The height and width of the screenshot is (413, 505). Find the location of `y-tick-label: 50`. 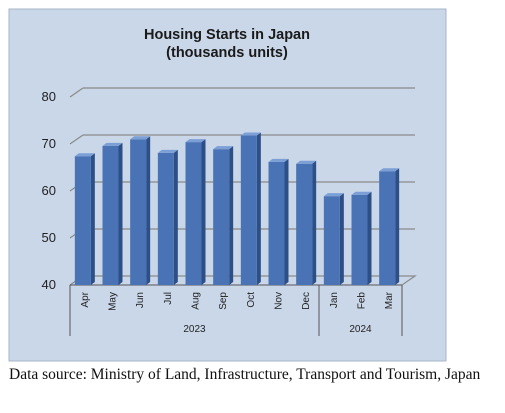

y-tick-label: 50 is located at coordinates (49, 237).